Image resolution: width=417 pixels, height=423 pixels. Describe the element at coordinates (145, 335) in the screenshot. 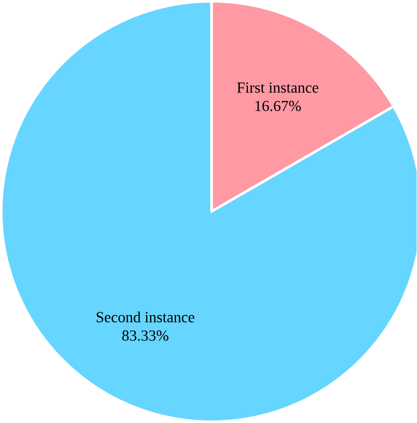

I see `data-label: 83.33%` at that location.